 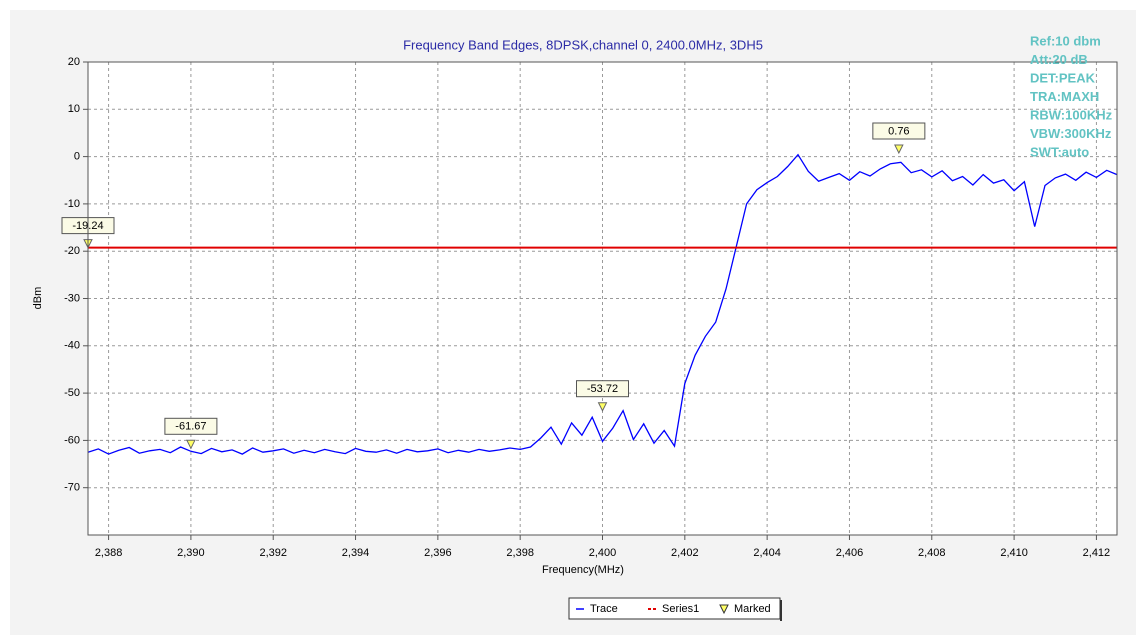 What do you see at coordinates (1059, 59) in the screenshot?
I see `info-text: Att:20 dB` at bounding box center [1059, 59].